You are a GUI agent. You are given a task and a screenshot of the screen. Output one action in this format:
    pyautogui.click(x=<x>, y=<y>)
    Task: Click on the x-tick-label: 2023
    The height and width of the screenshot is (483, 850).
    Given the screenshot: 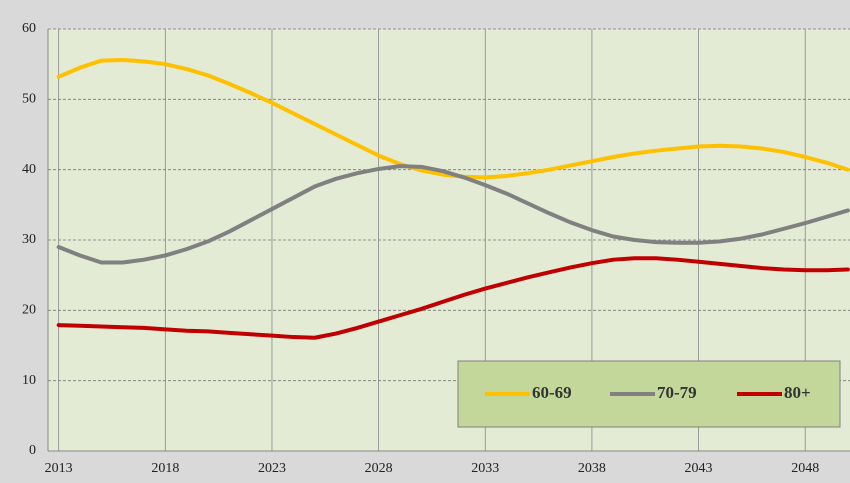 What is the action you would take?
    pyautogui.click(x=272, y=468)
    